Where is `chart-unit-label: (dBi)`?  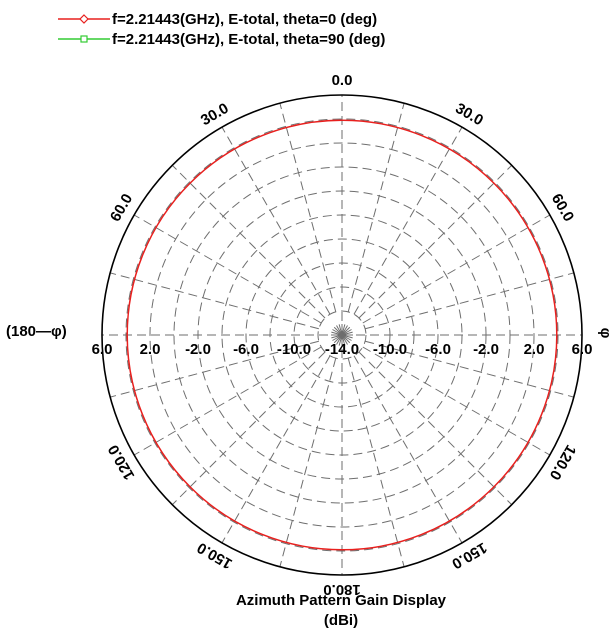
chart-unit-label: (dBi) is located at coordinates (341, 620).